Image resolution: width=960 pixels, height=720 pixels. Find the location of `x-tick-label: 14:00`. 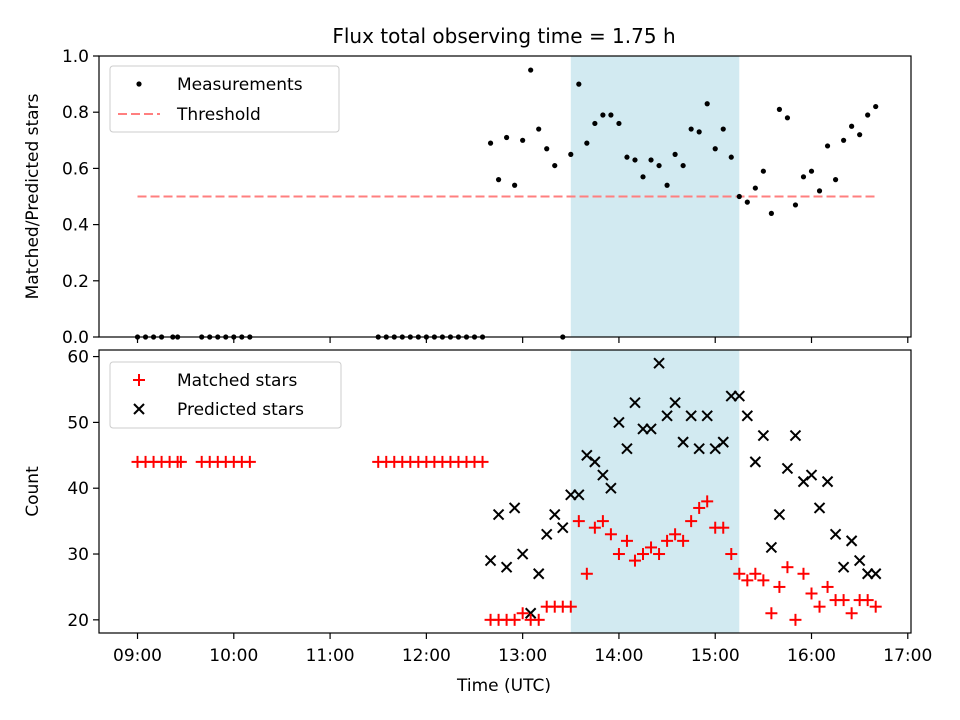

x-tick-label: 14:00 is located at coordinates (618, 656).